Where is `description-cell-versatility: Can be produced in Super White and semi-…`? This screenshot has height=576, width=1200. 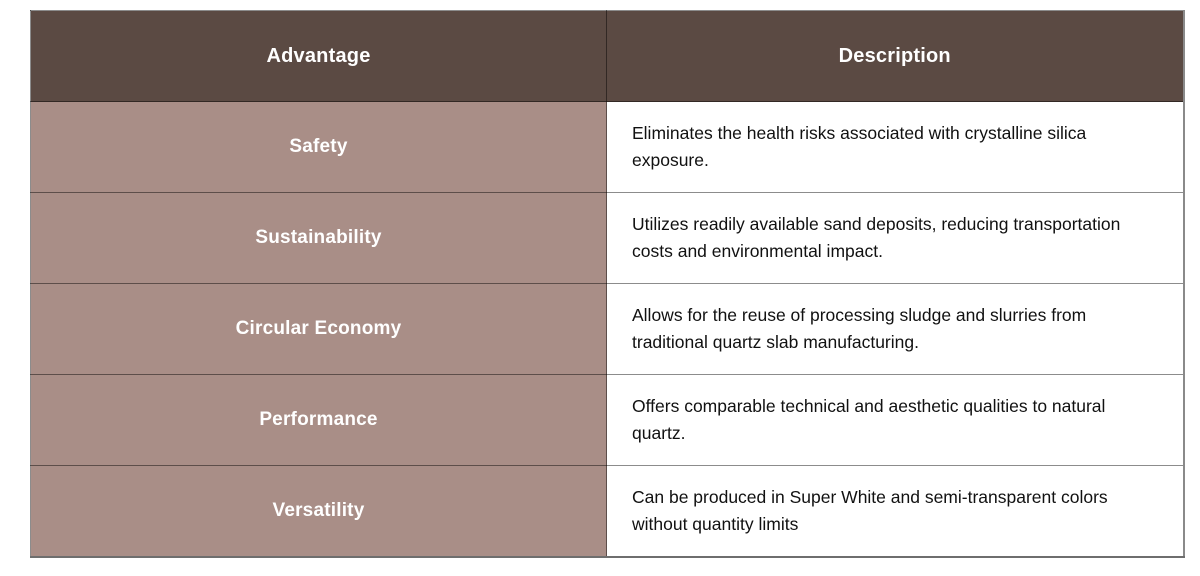
description-cell-versatility: Can be produced in Super White and semi-… is located at coordinates (895, 511).